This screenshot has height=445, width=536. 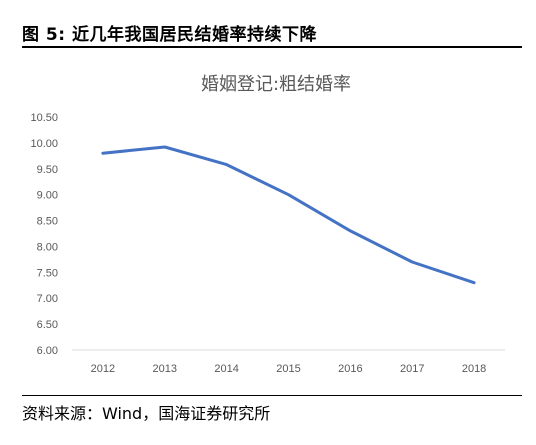 I want to click on x-tick-label: 2015, so click(x=288, y=369).